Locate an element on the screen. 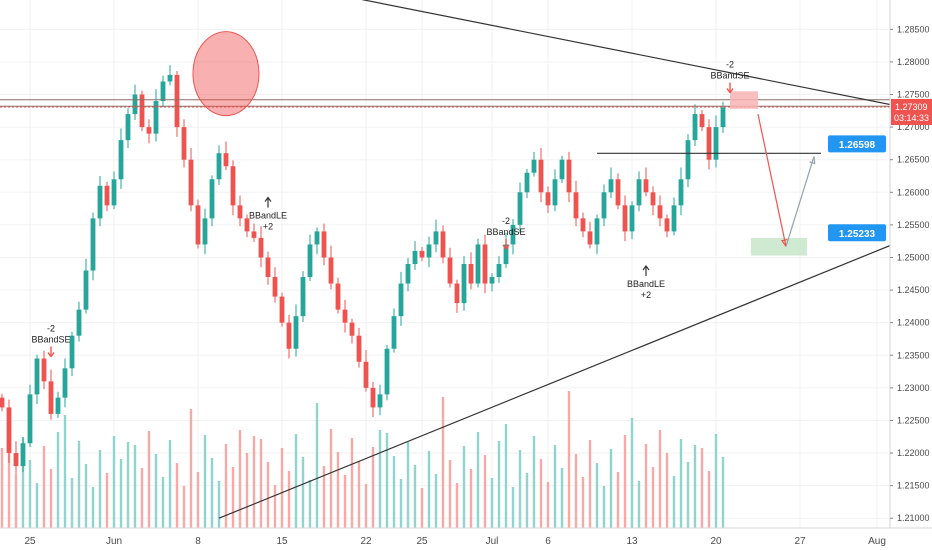 The height and width of the screenshot is (550, 932). y-tick-label: 1.23500 is located at coordinates (913, 355).